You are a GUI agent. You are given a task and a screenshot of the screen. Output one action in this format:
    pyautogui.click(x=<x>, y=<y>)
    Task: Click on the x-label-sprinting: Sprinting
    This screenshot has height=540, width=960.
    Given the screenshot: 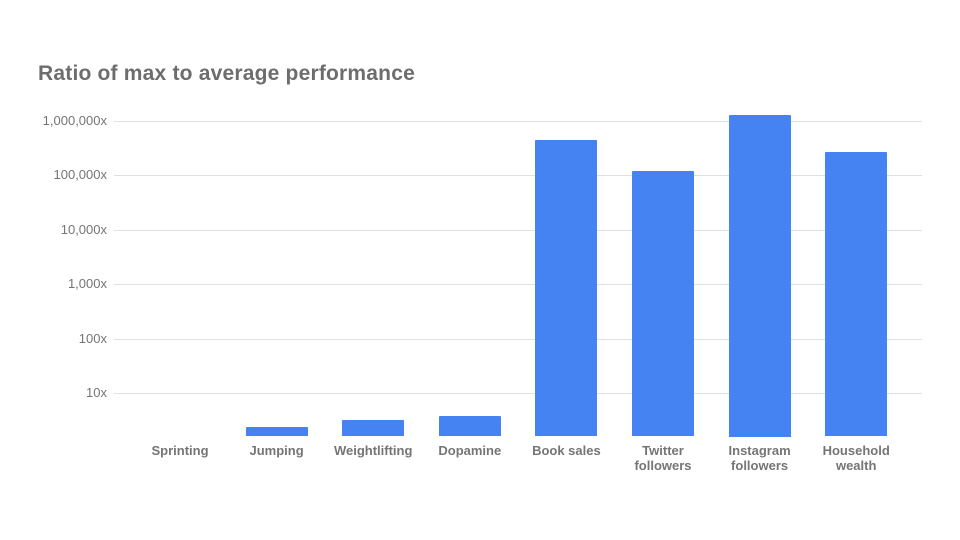 What is the action you would take?
    pyautogui.click(x=180, y=450)
    